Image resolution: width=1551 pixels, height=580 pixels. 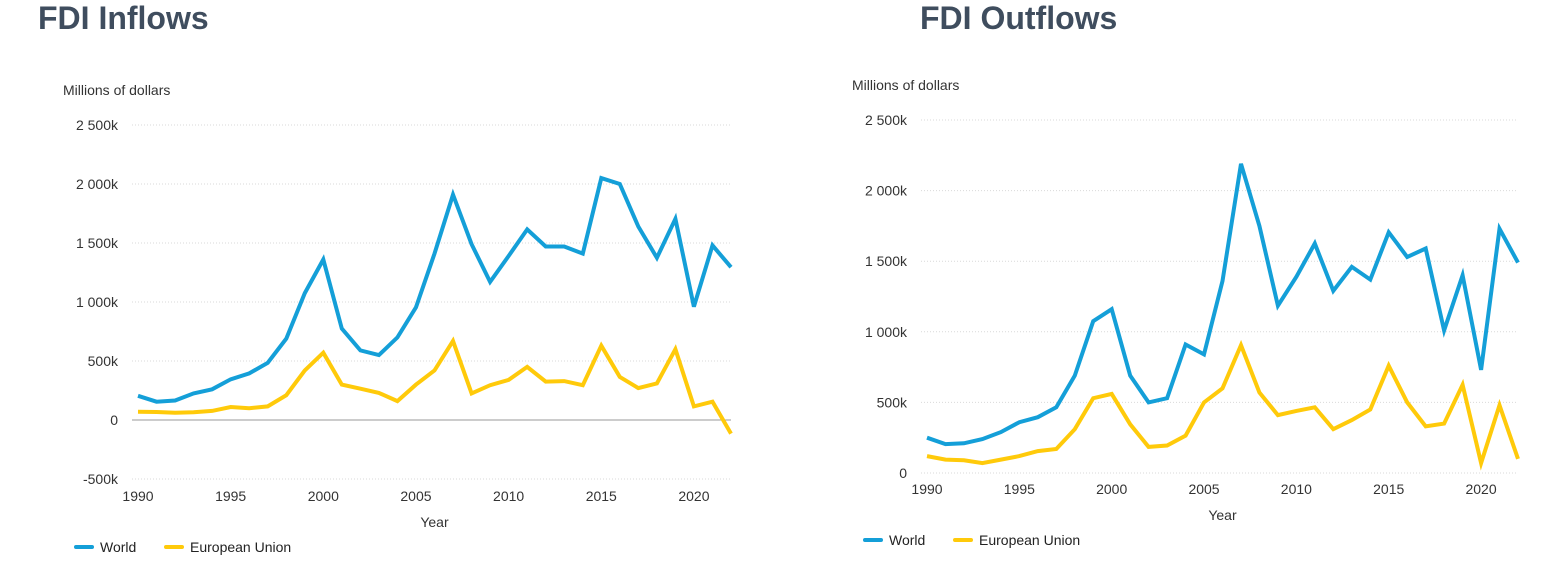 What do you see at coordinates (1019, 489) in the screenshot?
I see `outflows-x-tick-label: 1995` at bounding box center [1019, 489].